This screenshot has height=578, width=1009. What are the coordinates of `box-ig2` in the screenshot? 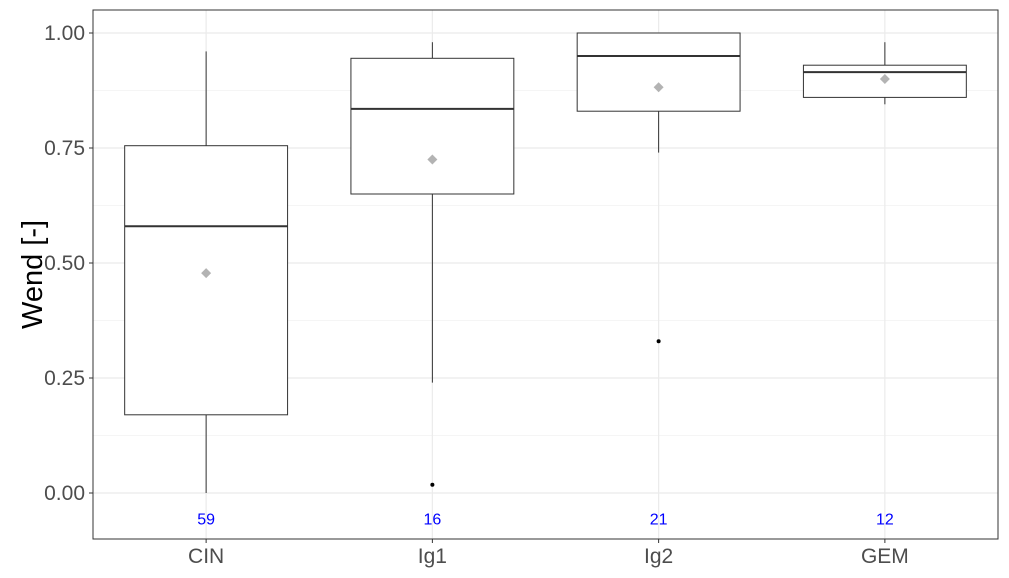 It's located at (658, 188).